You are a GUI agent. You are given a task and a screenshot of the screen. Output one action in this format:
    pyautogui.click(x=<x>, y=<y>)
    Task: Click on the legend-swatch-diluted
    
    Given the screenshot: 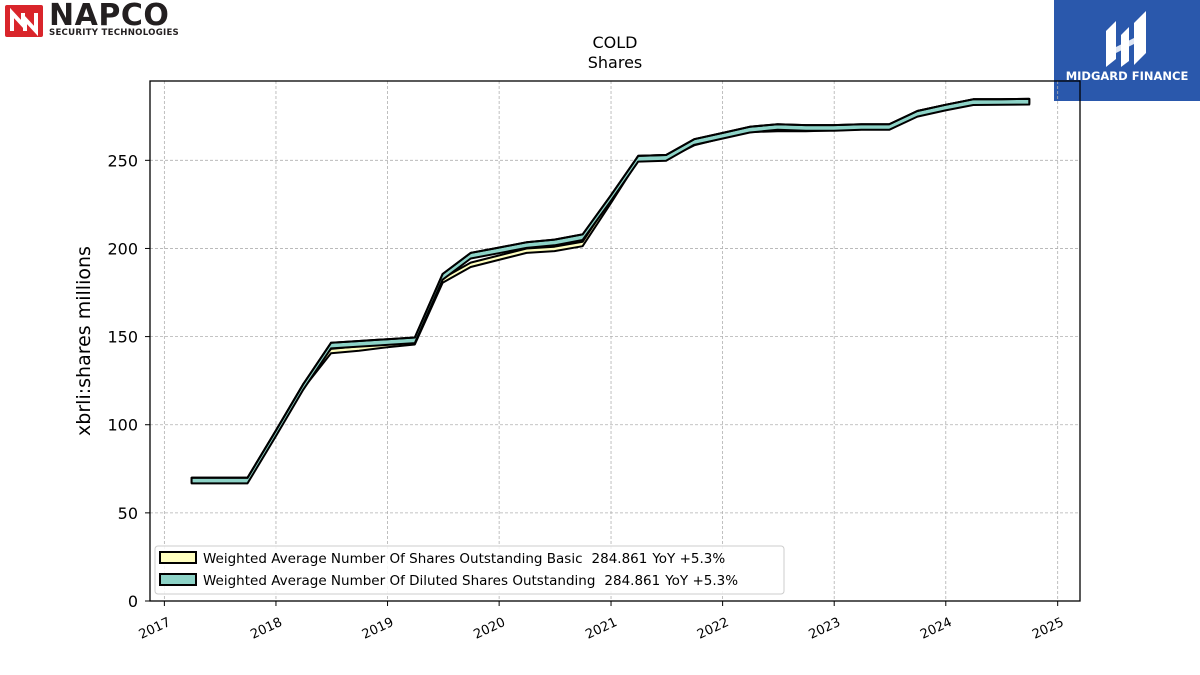 What is the action you would take?
    pyautogui.click(x=178, y=579)
    